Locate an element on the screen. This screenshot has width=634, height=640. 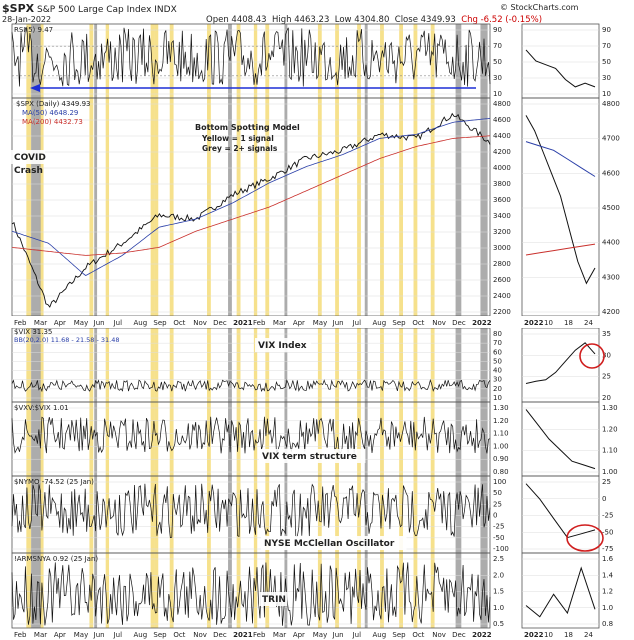
red-circle-vix is located at coordinates (592, 356).